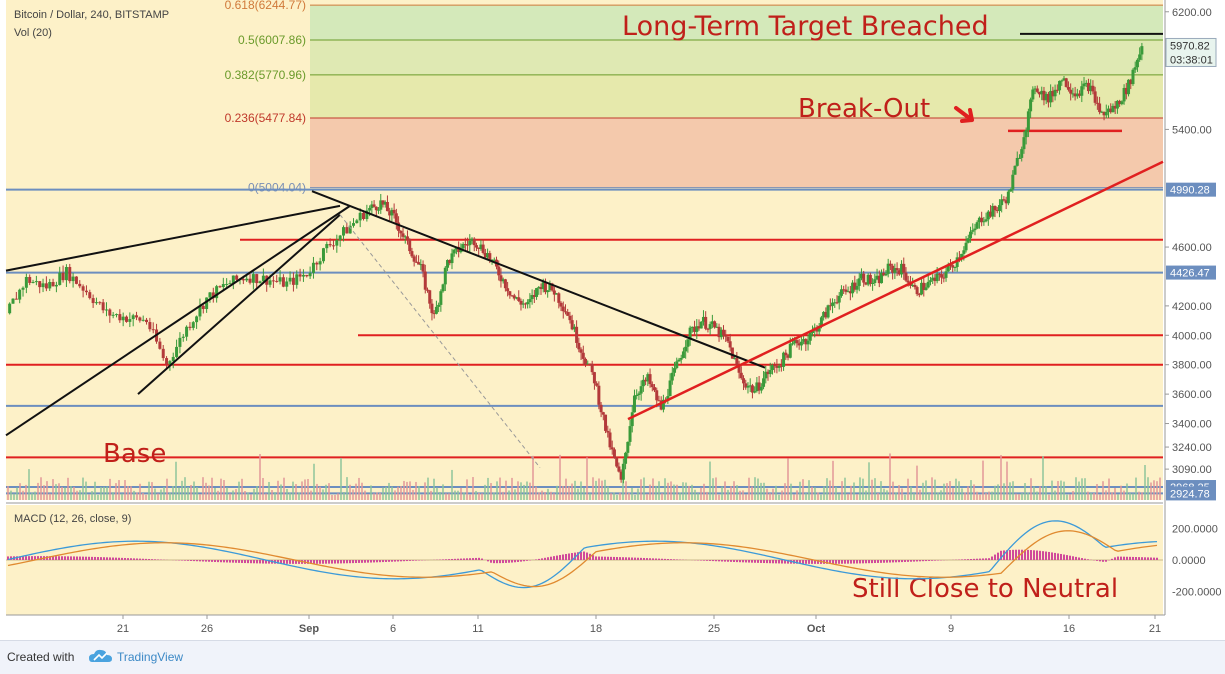 Image resolution: width=1225 pixels, height=674 pixels. I want to click on time-tick-label: Oct, so click(816, 629).